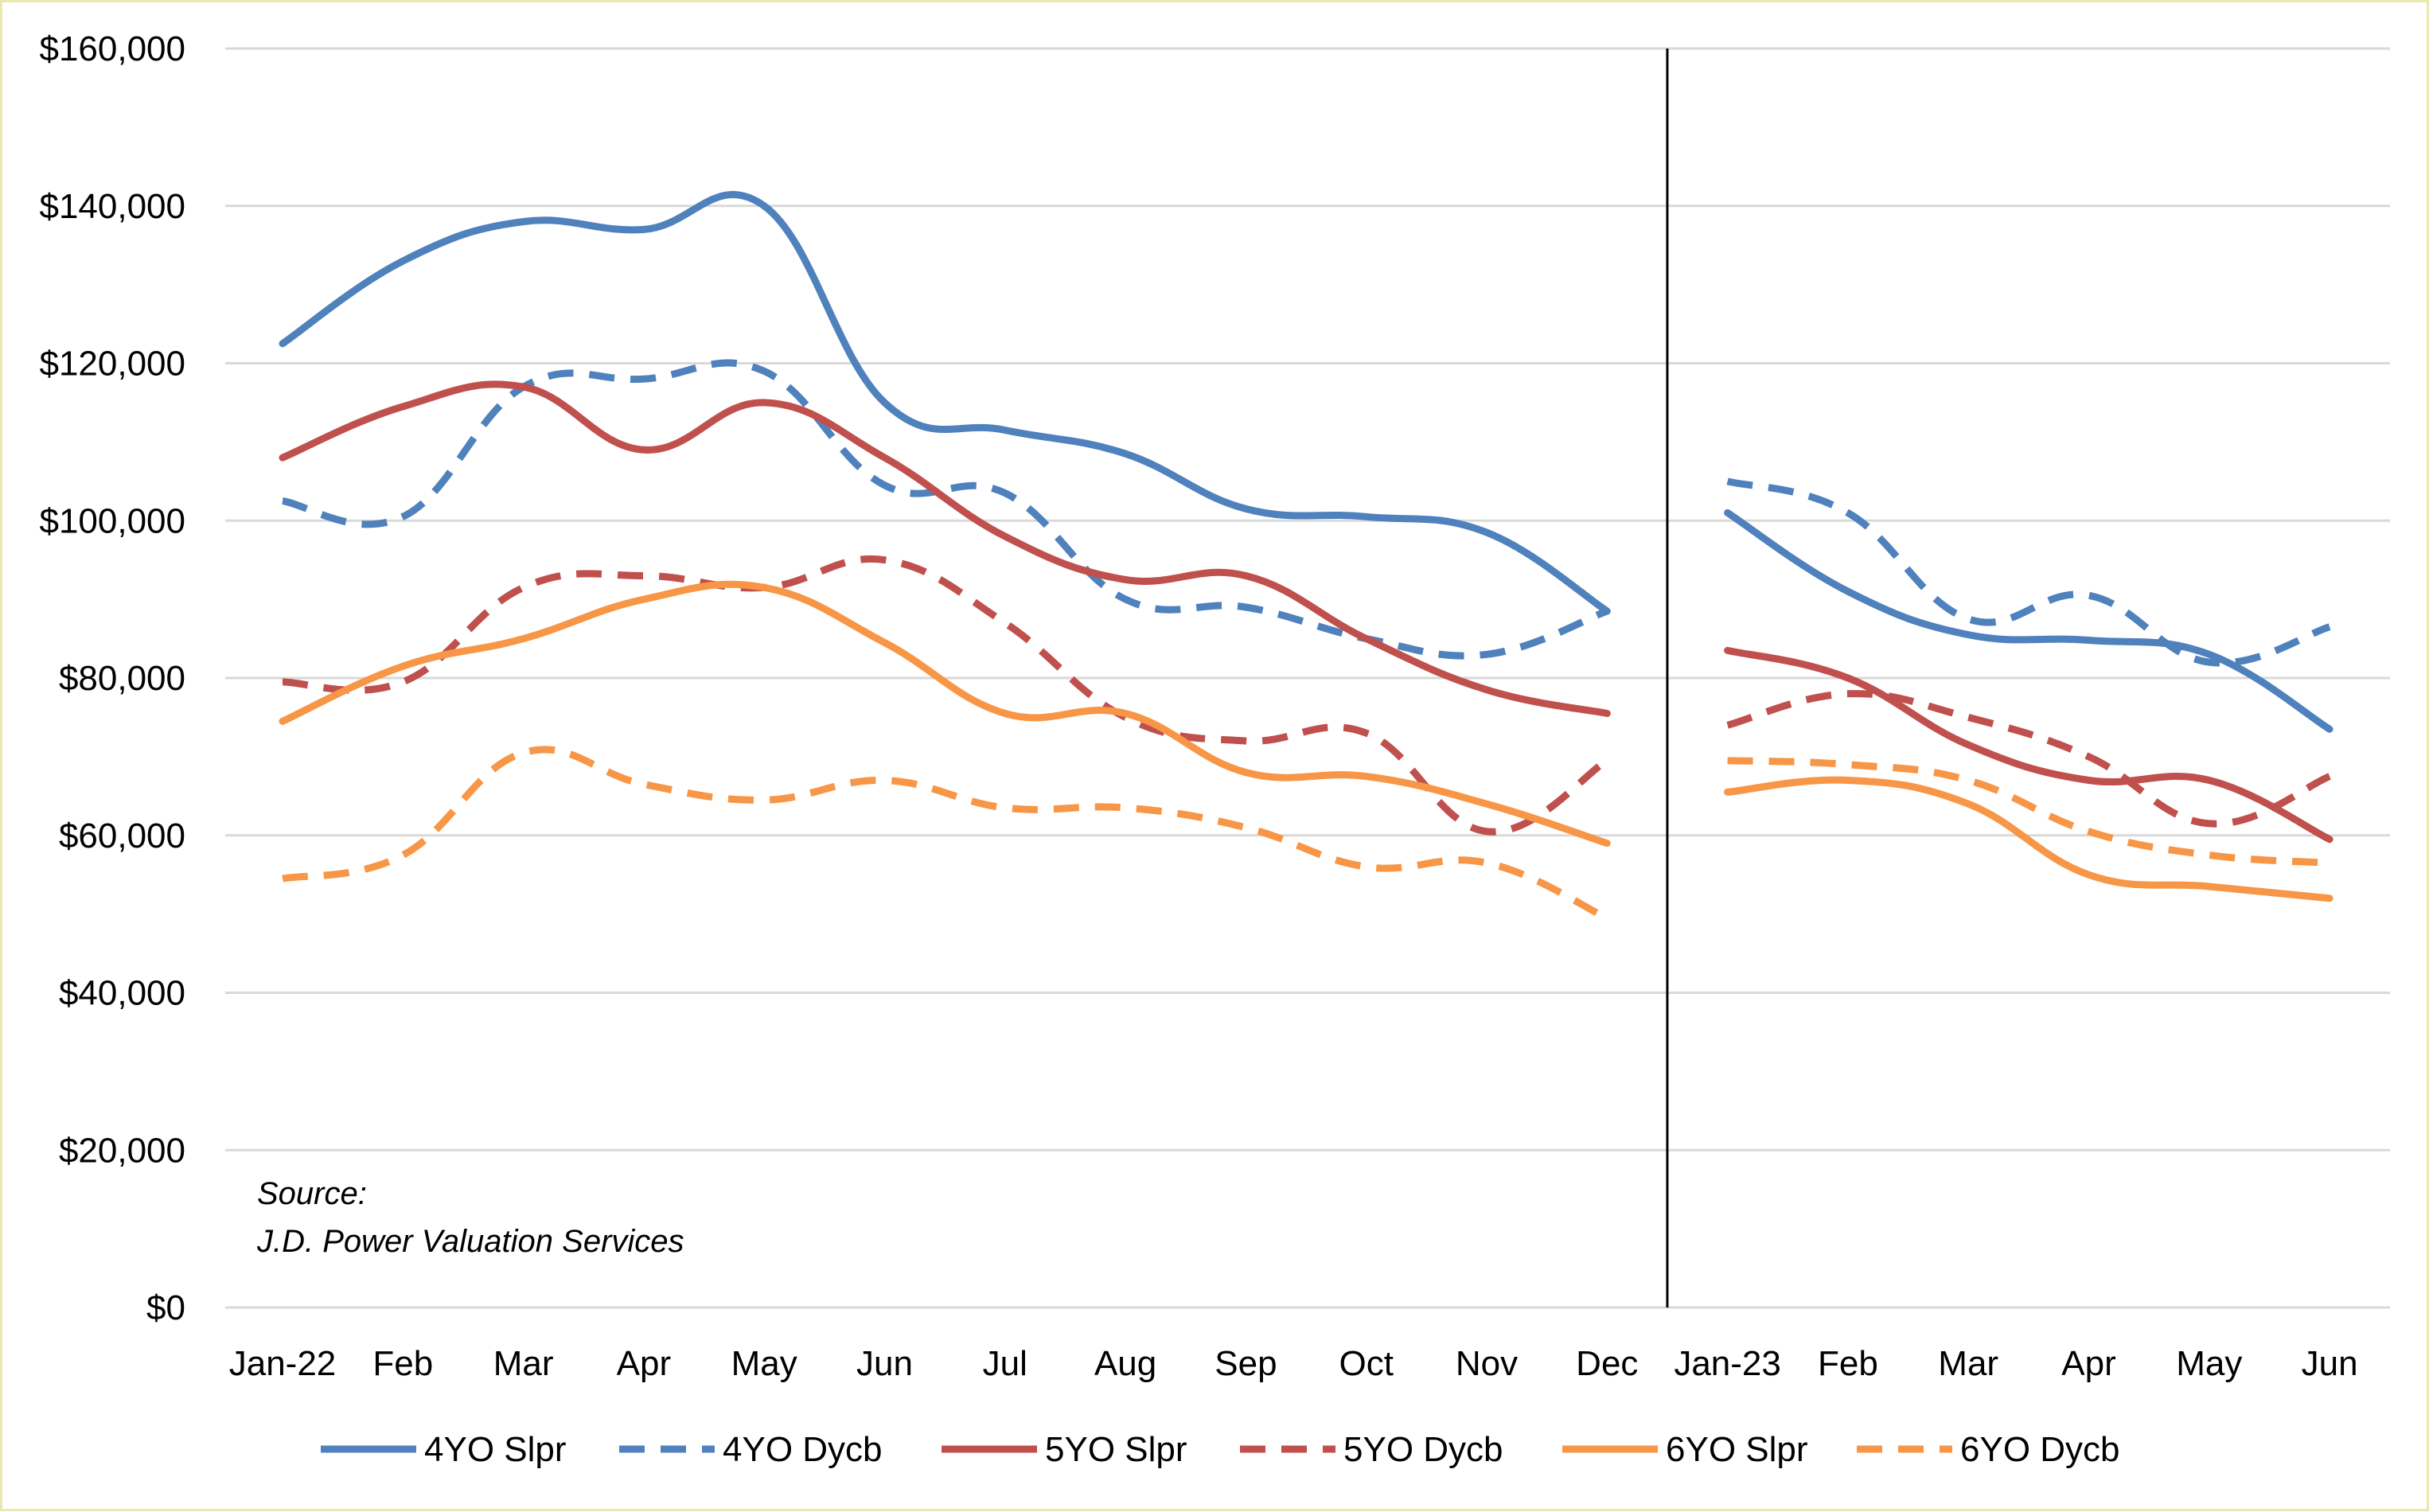  I want to click on series-line-4yo-dycb-2023, so click(2028, 572).